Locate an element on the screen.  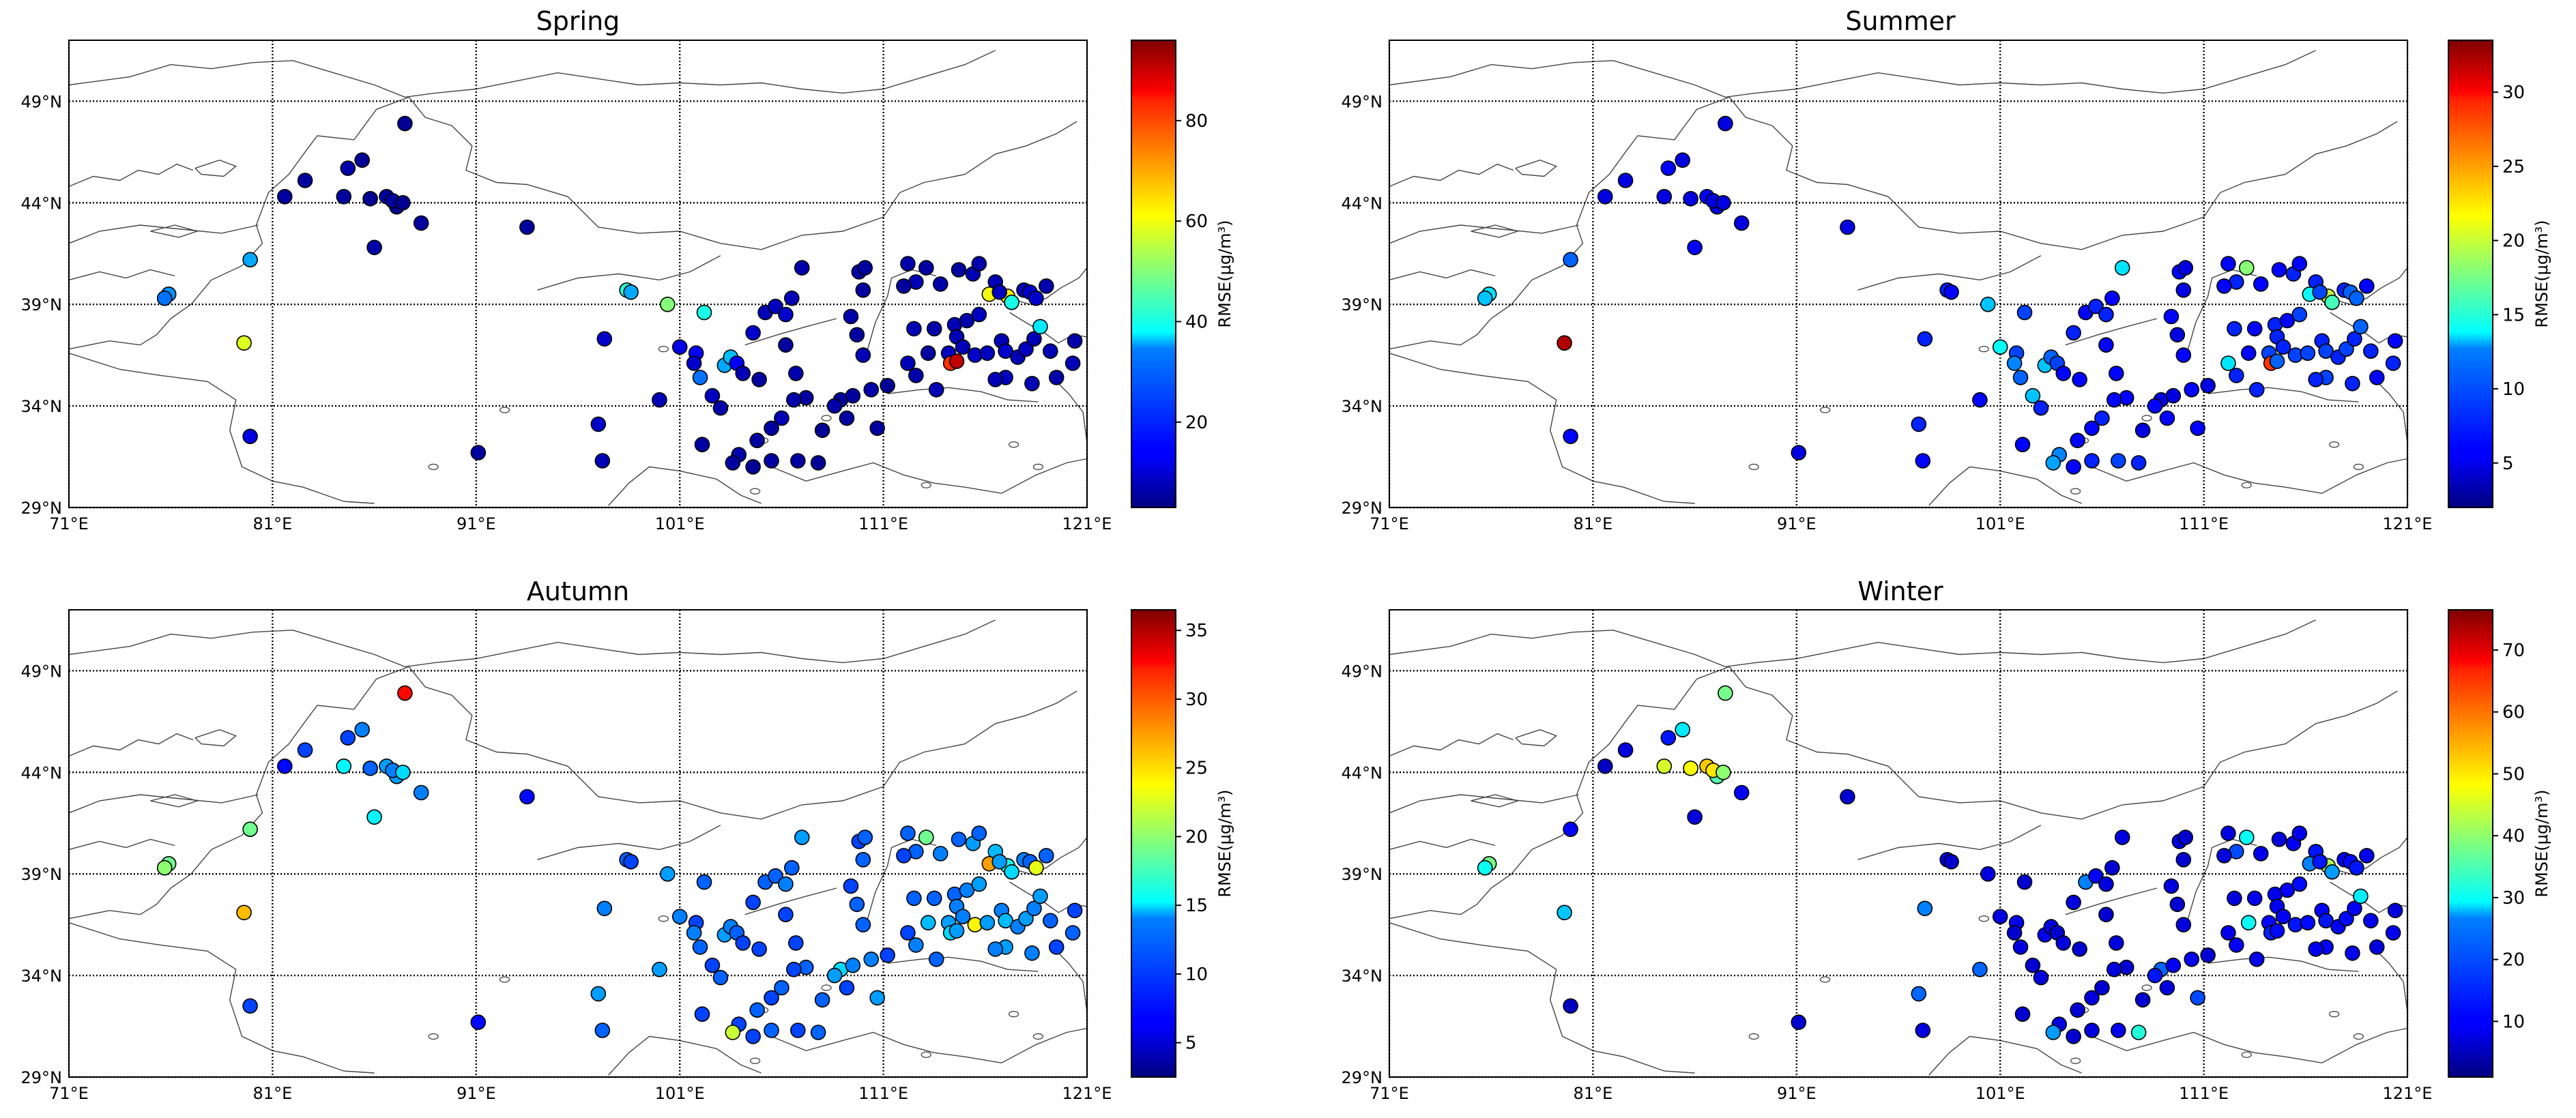
colorbar: 5 10 15 20 25 30 RMSE(μg/m³) is located at coordinates (2499, 274).